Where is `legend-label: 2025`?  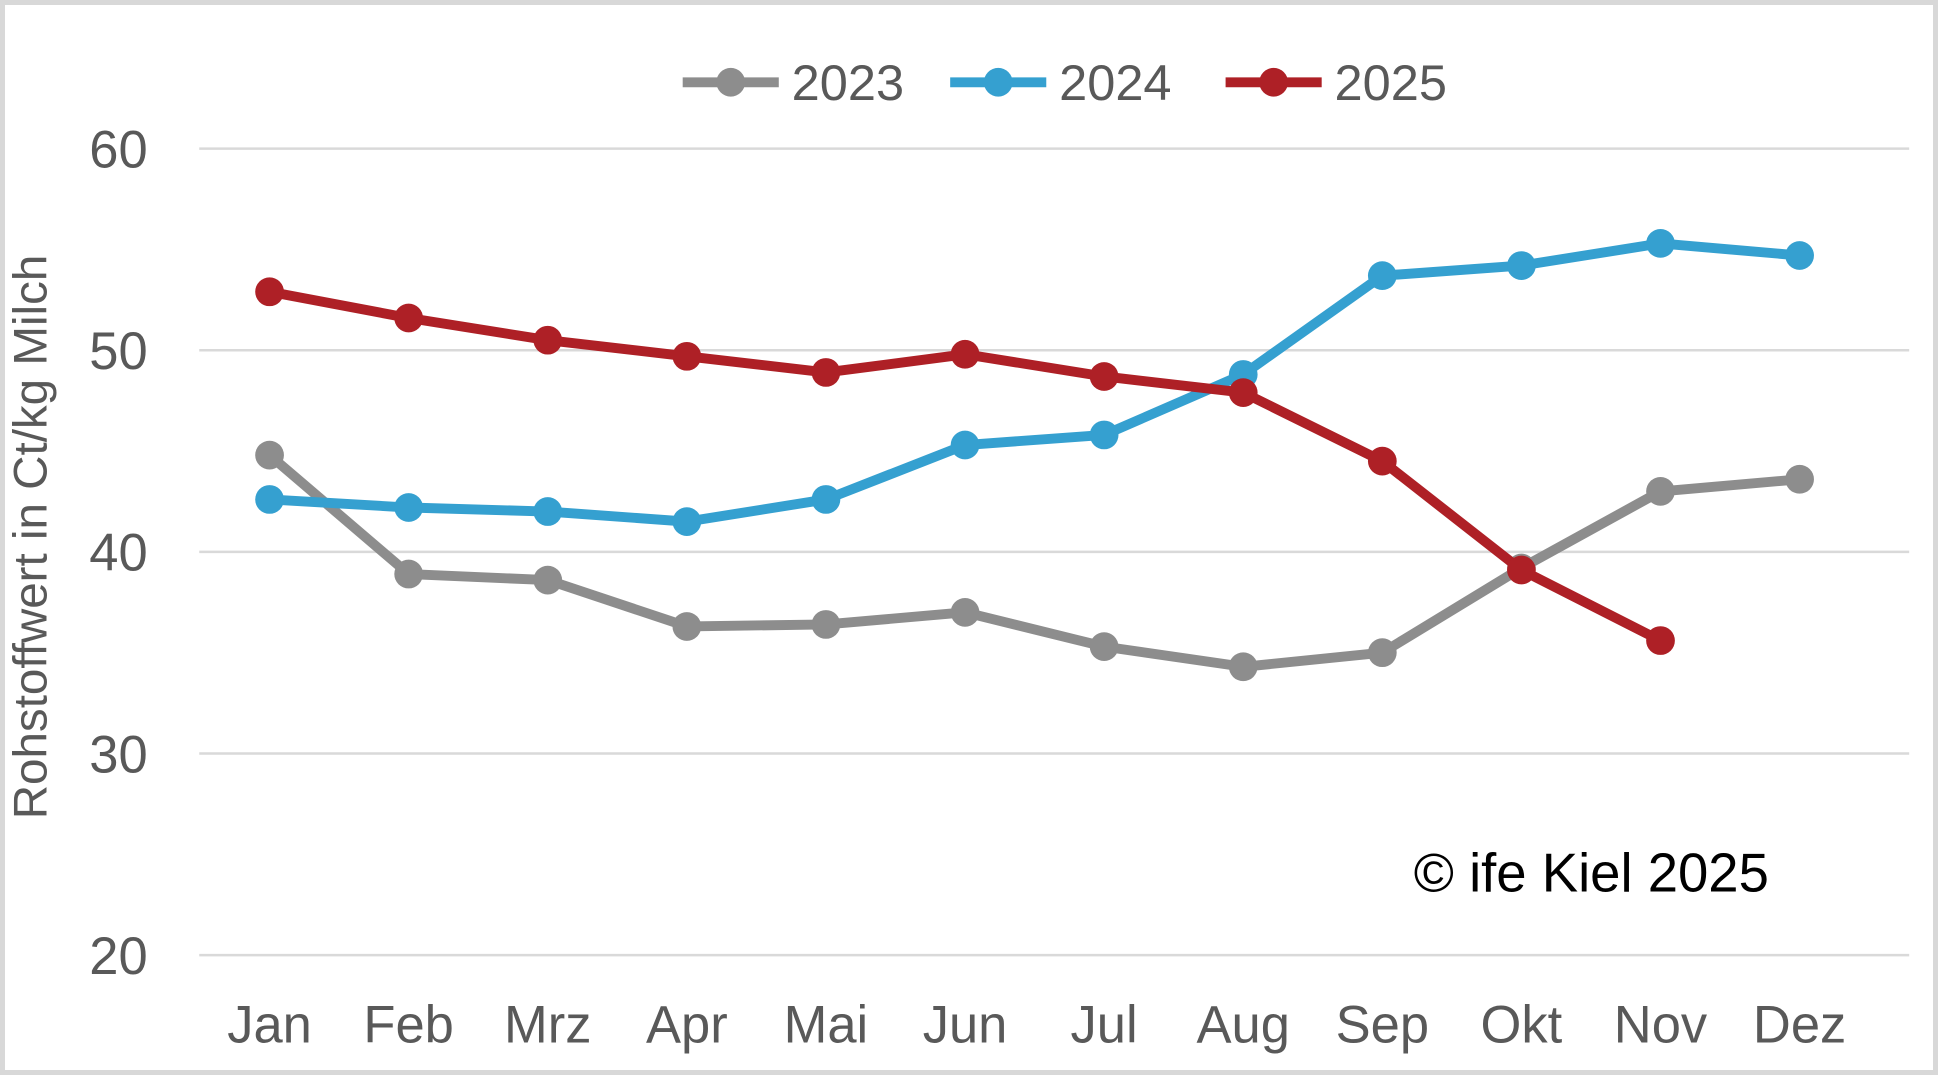 legend-label: 2025 is located at coordinates (1391, 82).